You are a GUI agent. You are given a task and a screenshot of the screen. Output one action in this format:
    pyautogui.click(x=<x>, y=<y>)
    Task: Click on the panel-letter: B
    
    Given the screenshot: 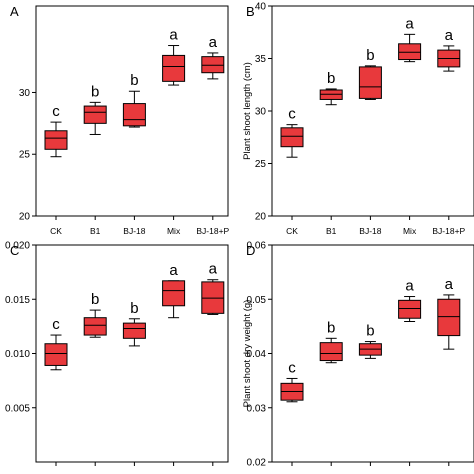 What is the action you would take?
    pyautogui.click(x=250, y=11)
    